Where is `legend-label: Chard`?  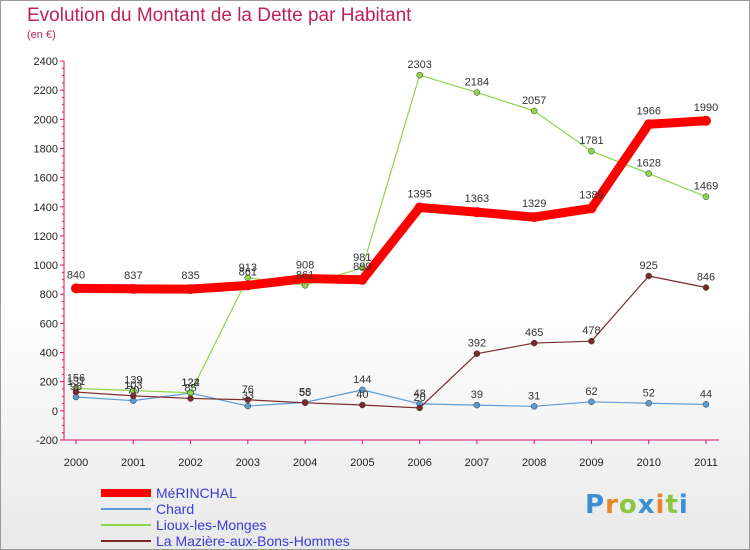
legend-label: Chard is located at coordinates (175, 509).